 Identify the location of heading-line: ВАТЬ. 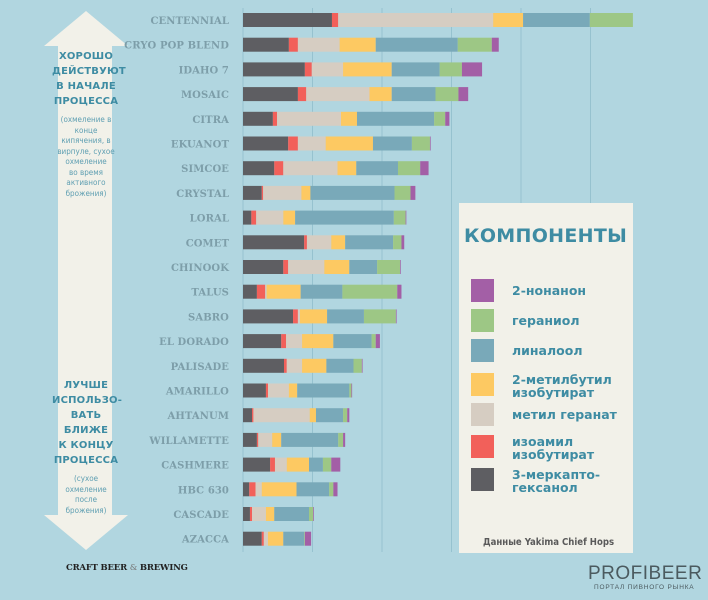
(86, 415).